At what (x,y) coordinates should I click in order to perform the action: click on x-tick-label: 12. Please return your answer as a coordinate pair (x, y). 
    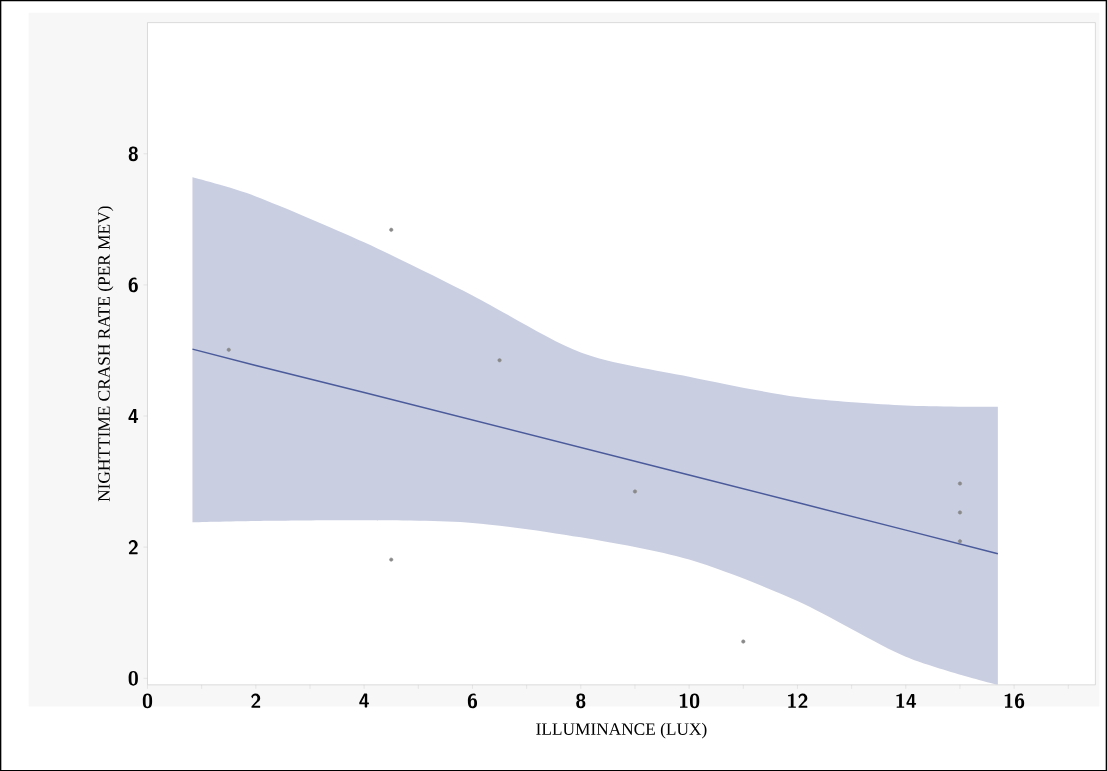
    Looking at the image, I should click on (798, 700).